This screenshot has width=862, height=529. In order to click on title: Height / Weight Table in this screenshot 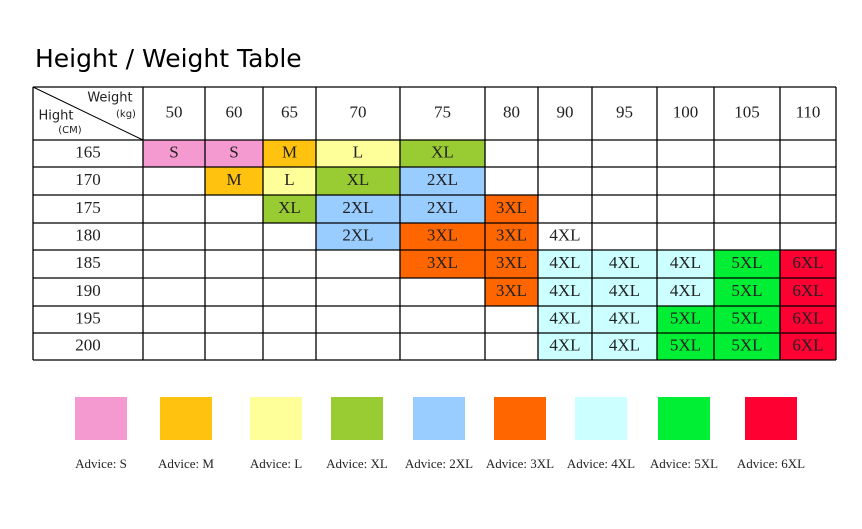, I will do `click(168, 58)`.